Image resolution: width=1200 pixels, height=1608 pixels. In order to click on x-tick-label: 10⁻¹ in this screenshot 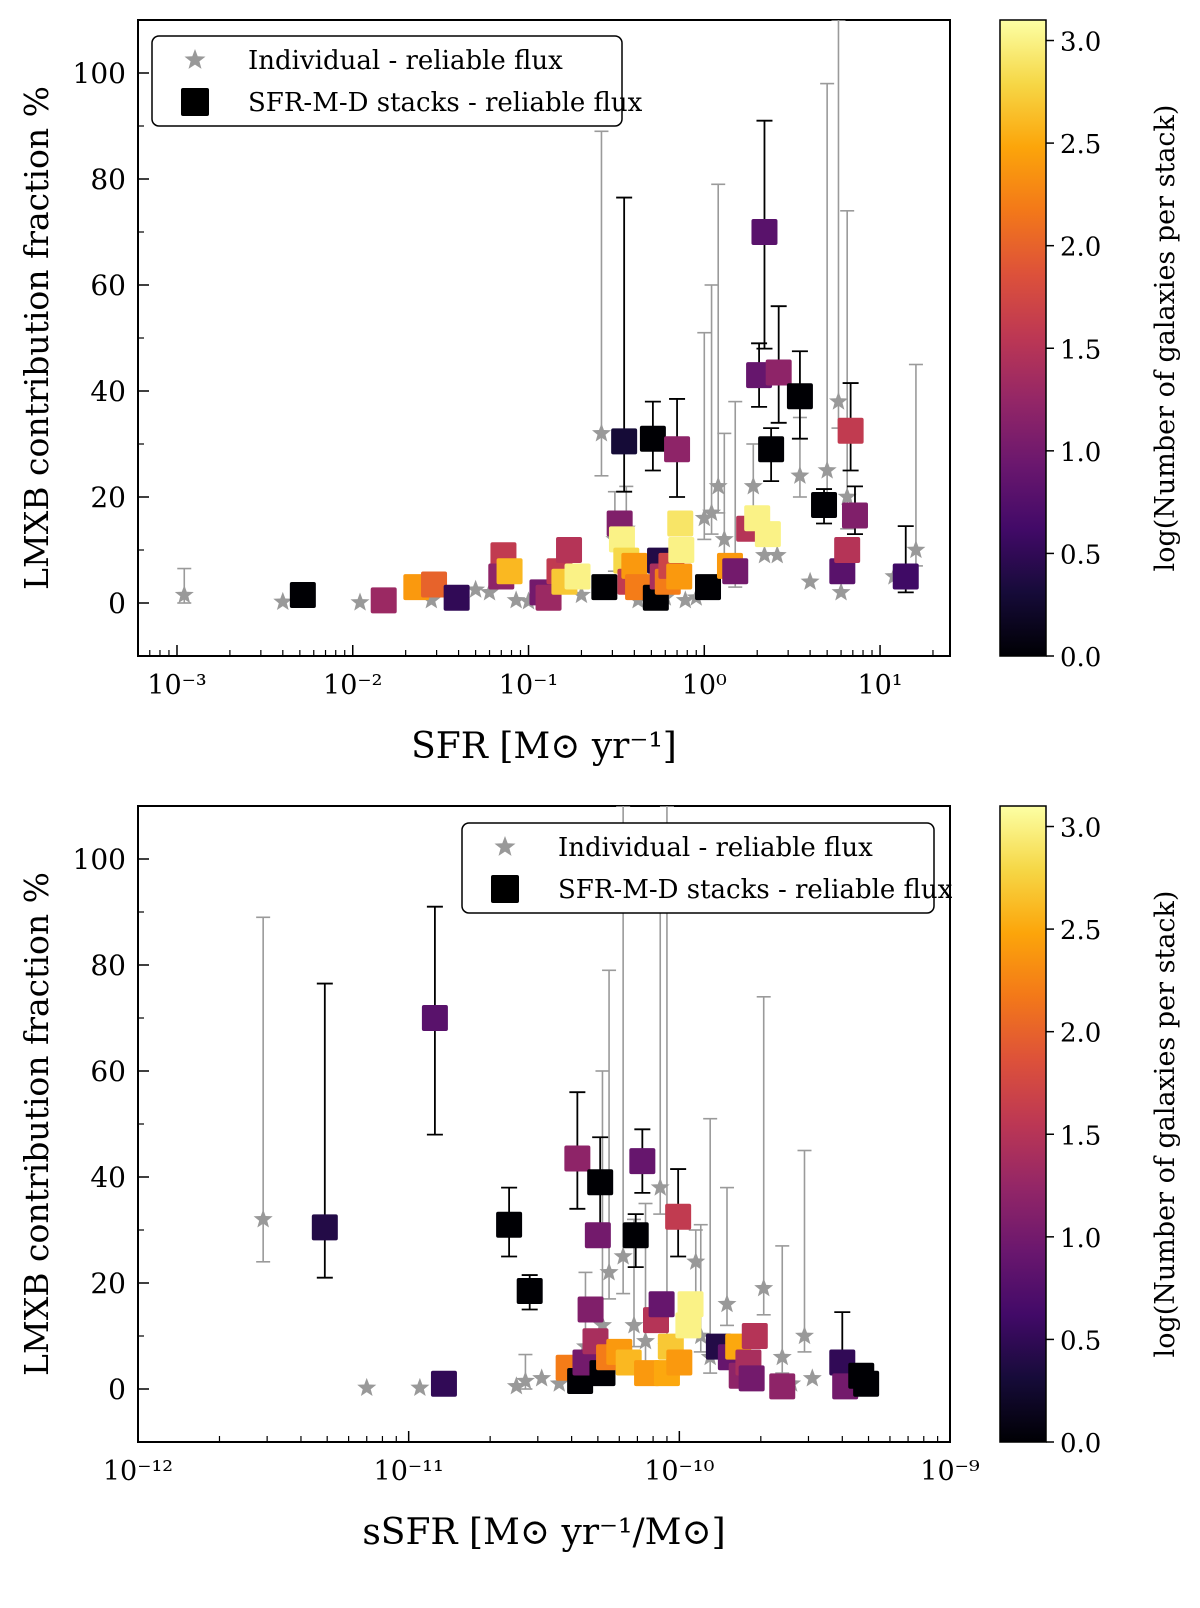, I will do `click(528, 685)`.